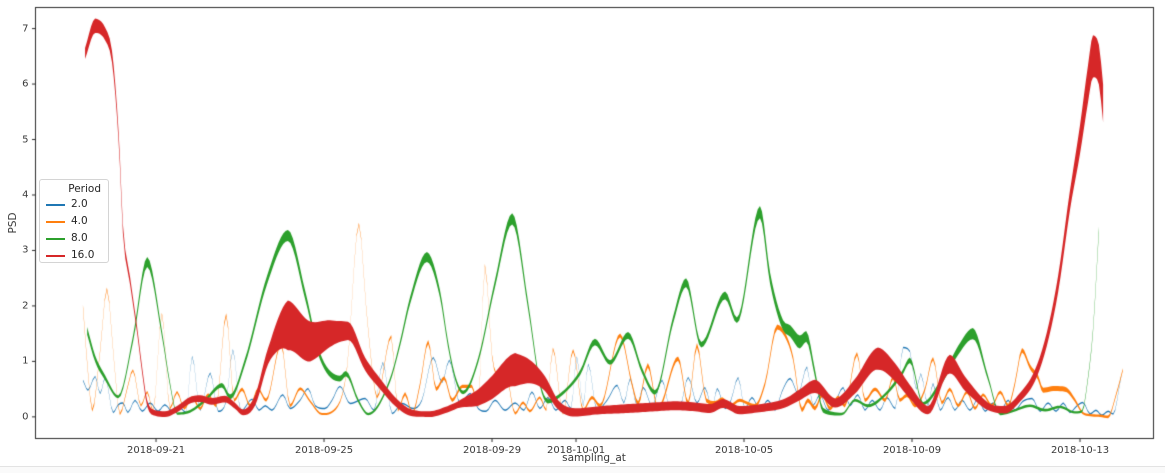  I want to click on legend-line-swatch-green, so click(55, 238).